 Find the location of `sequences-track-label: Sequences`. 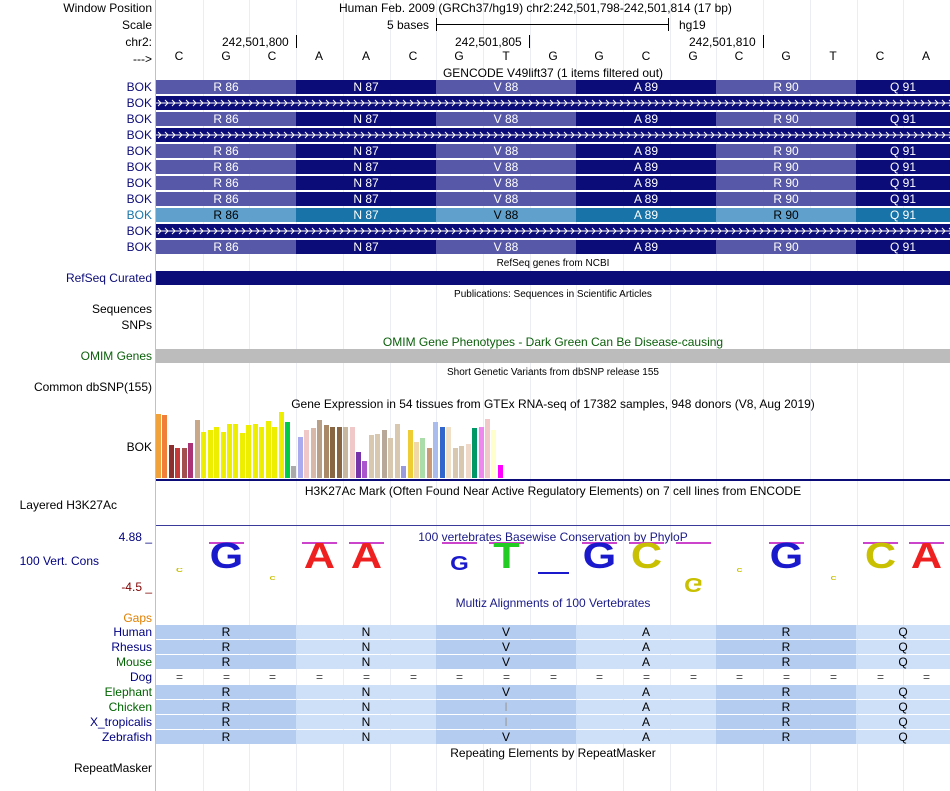

sequences-track-label: Sequences is located at coordinates (121, 309).